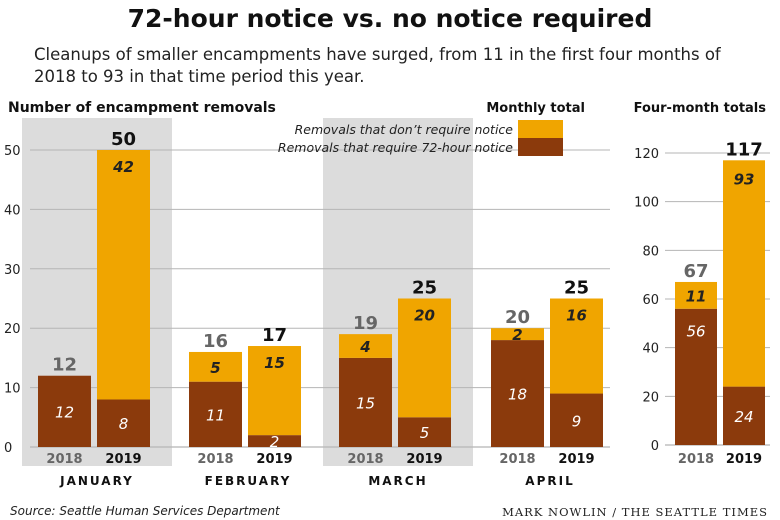  I want to click on data-label-72h: 15, so click(365, 403).